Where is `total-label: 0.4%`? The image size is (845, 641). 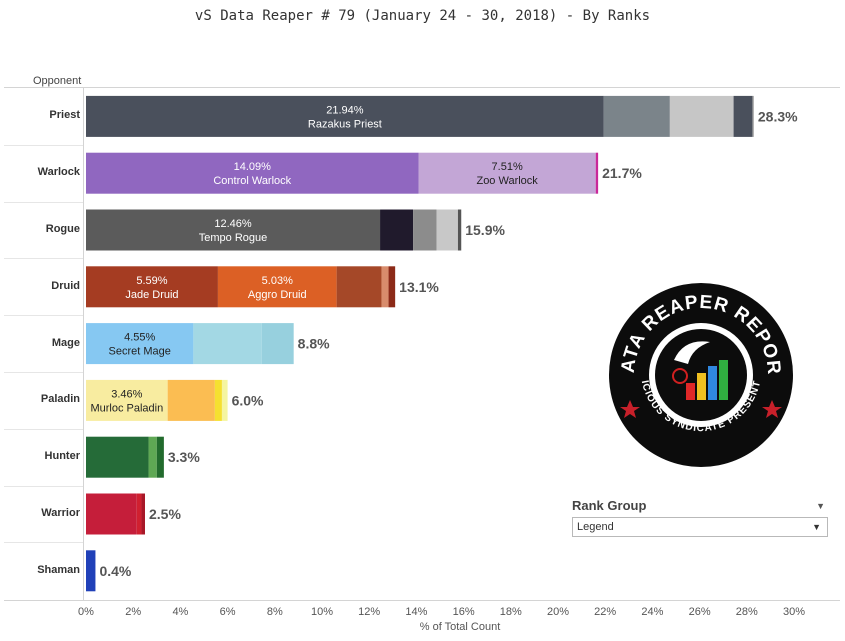 total-label: 0.4% is located at coordinates (115, 571).